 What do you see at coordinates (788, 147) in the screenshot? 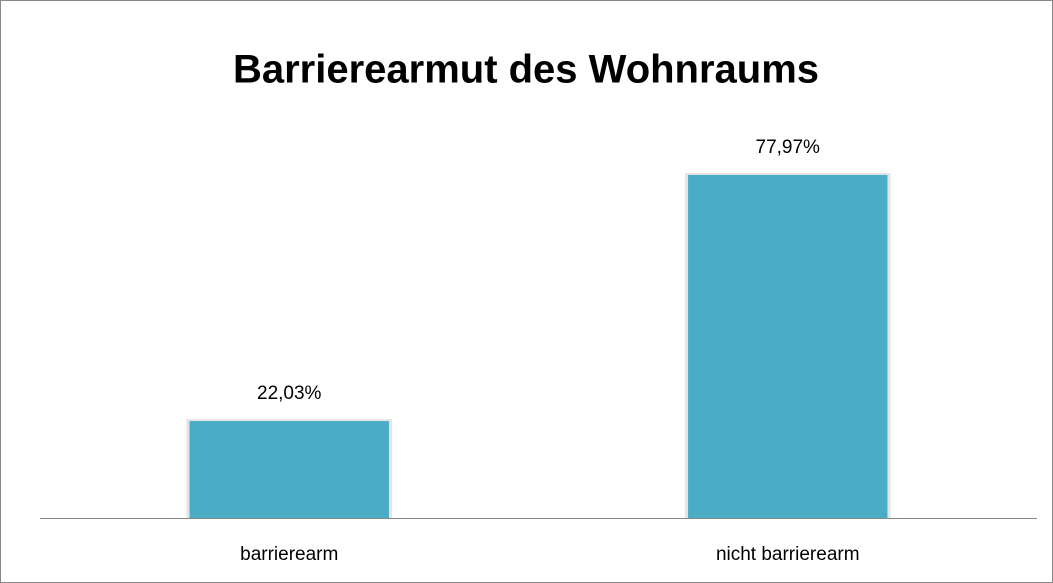
I see `value-label: 77,97%` at bounding box center [788, 147].